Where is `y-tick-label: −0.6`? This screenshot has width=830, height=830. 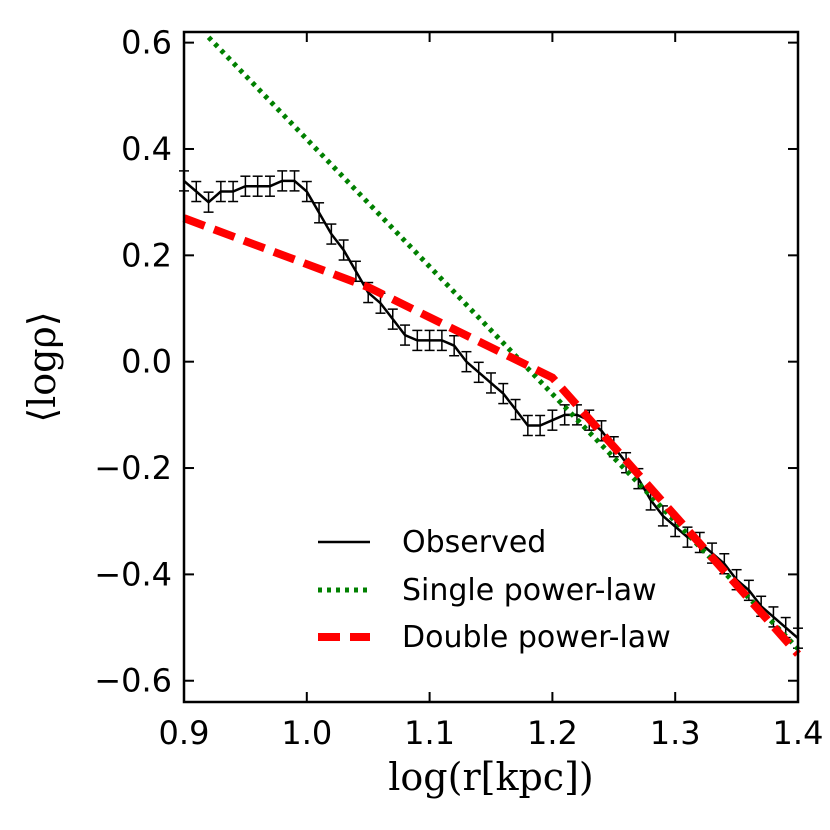 y-tick-label: −0.6 is located at coordinates (133, 681).